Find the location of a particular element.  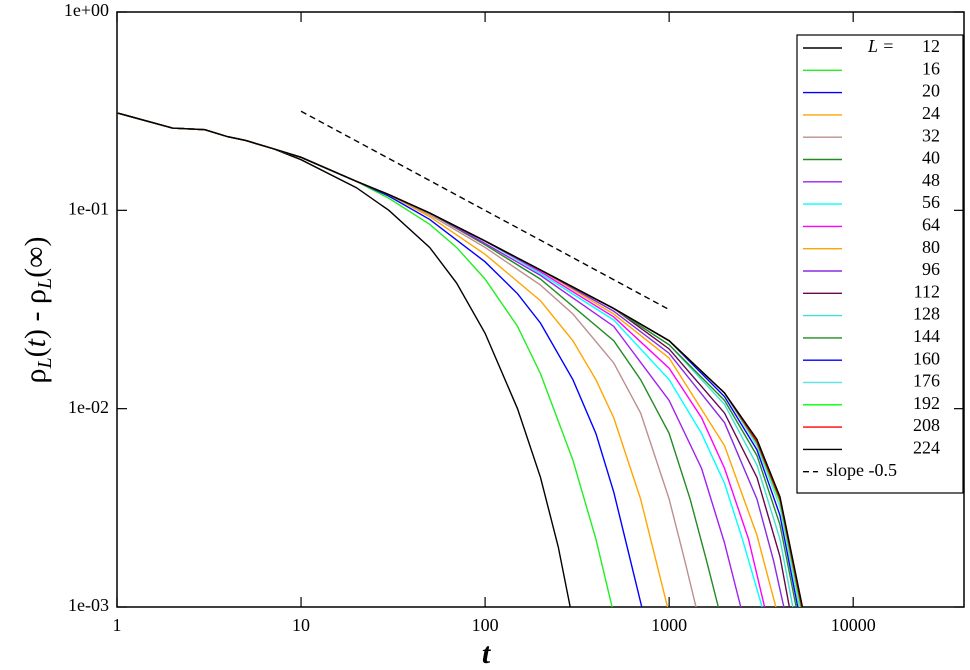

x-axis-label: t is located at coordinates (487, 653).